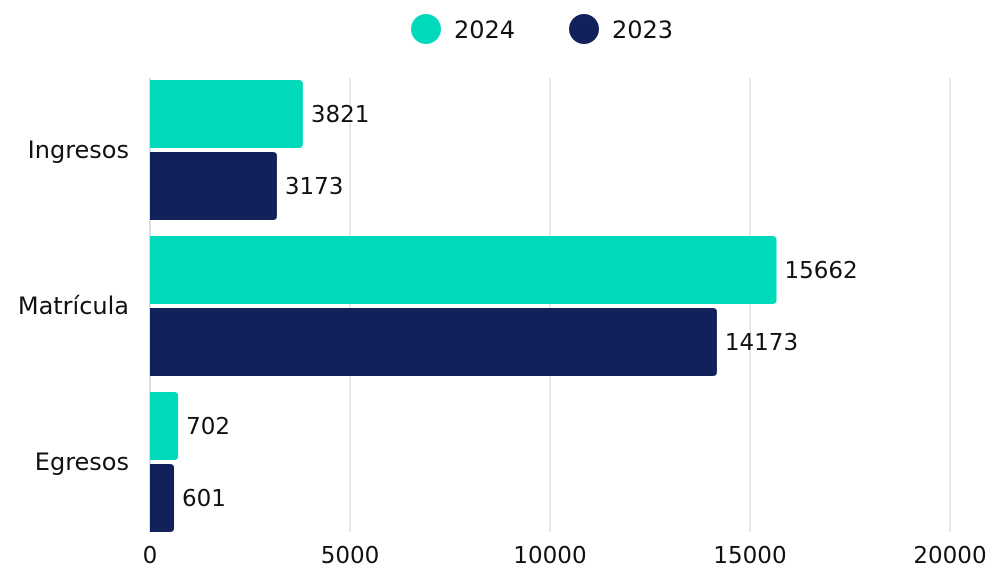 This screenshot has height=570, width=992. What do you see at coordinates (164, 426) in the screenshot?
I see `bar-egresos-2024` at bounding box center [164, 426].